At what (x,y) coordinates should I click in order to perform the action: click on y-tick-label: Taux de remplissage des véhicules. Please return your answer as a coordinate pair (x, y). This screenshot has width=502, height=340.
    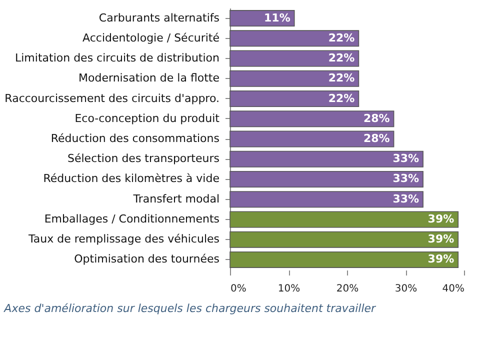
    Looking at the image, I should click on (123, 239).